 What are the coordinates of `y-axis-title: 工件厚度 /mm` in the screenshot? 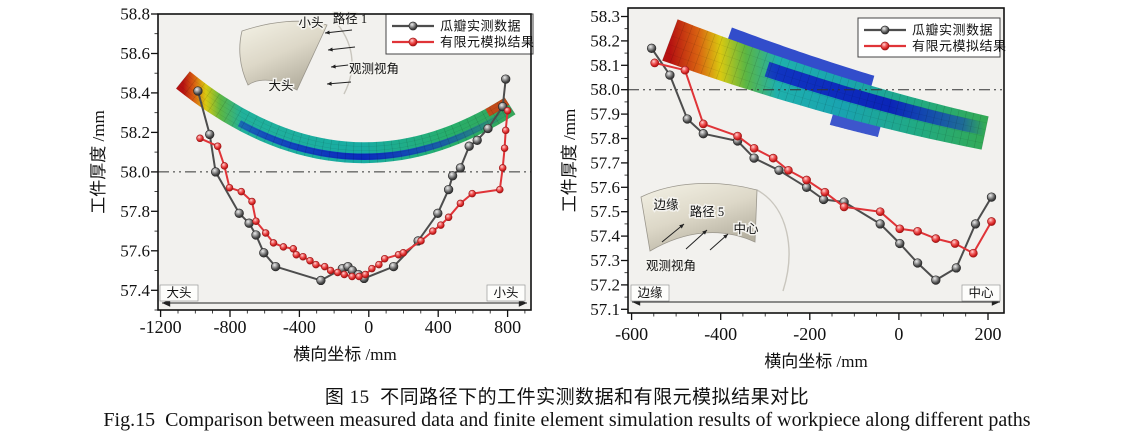 It's located at (569, 160).